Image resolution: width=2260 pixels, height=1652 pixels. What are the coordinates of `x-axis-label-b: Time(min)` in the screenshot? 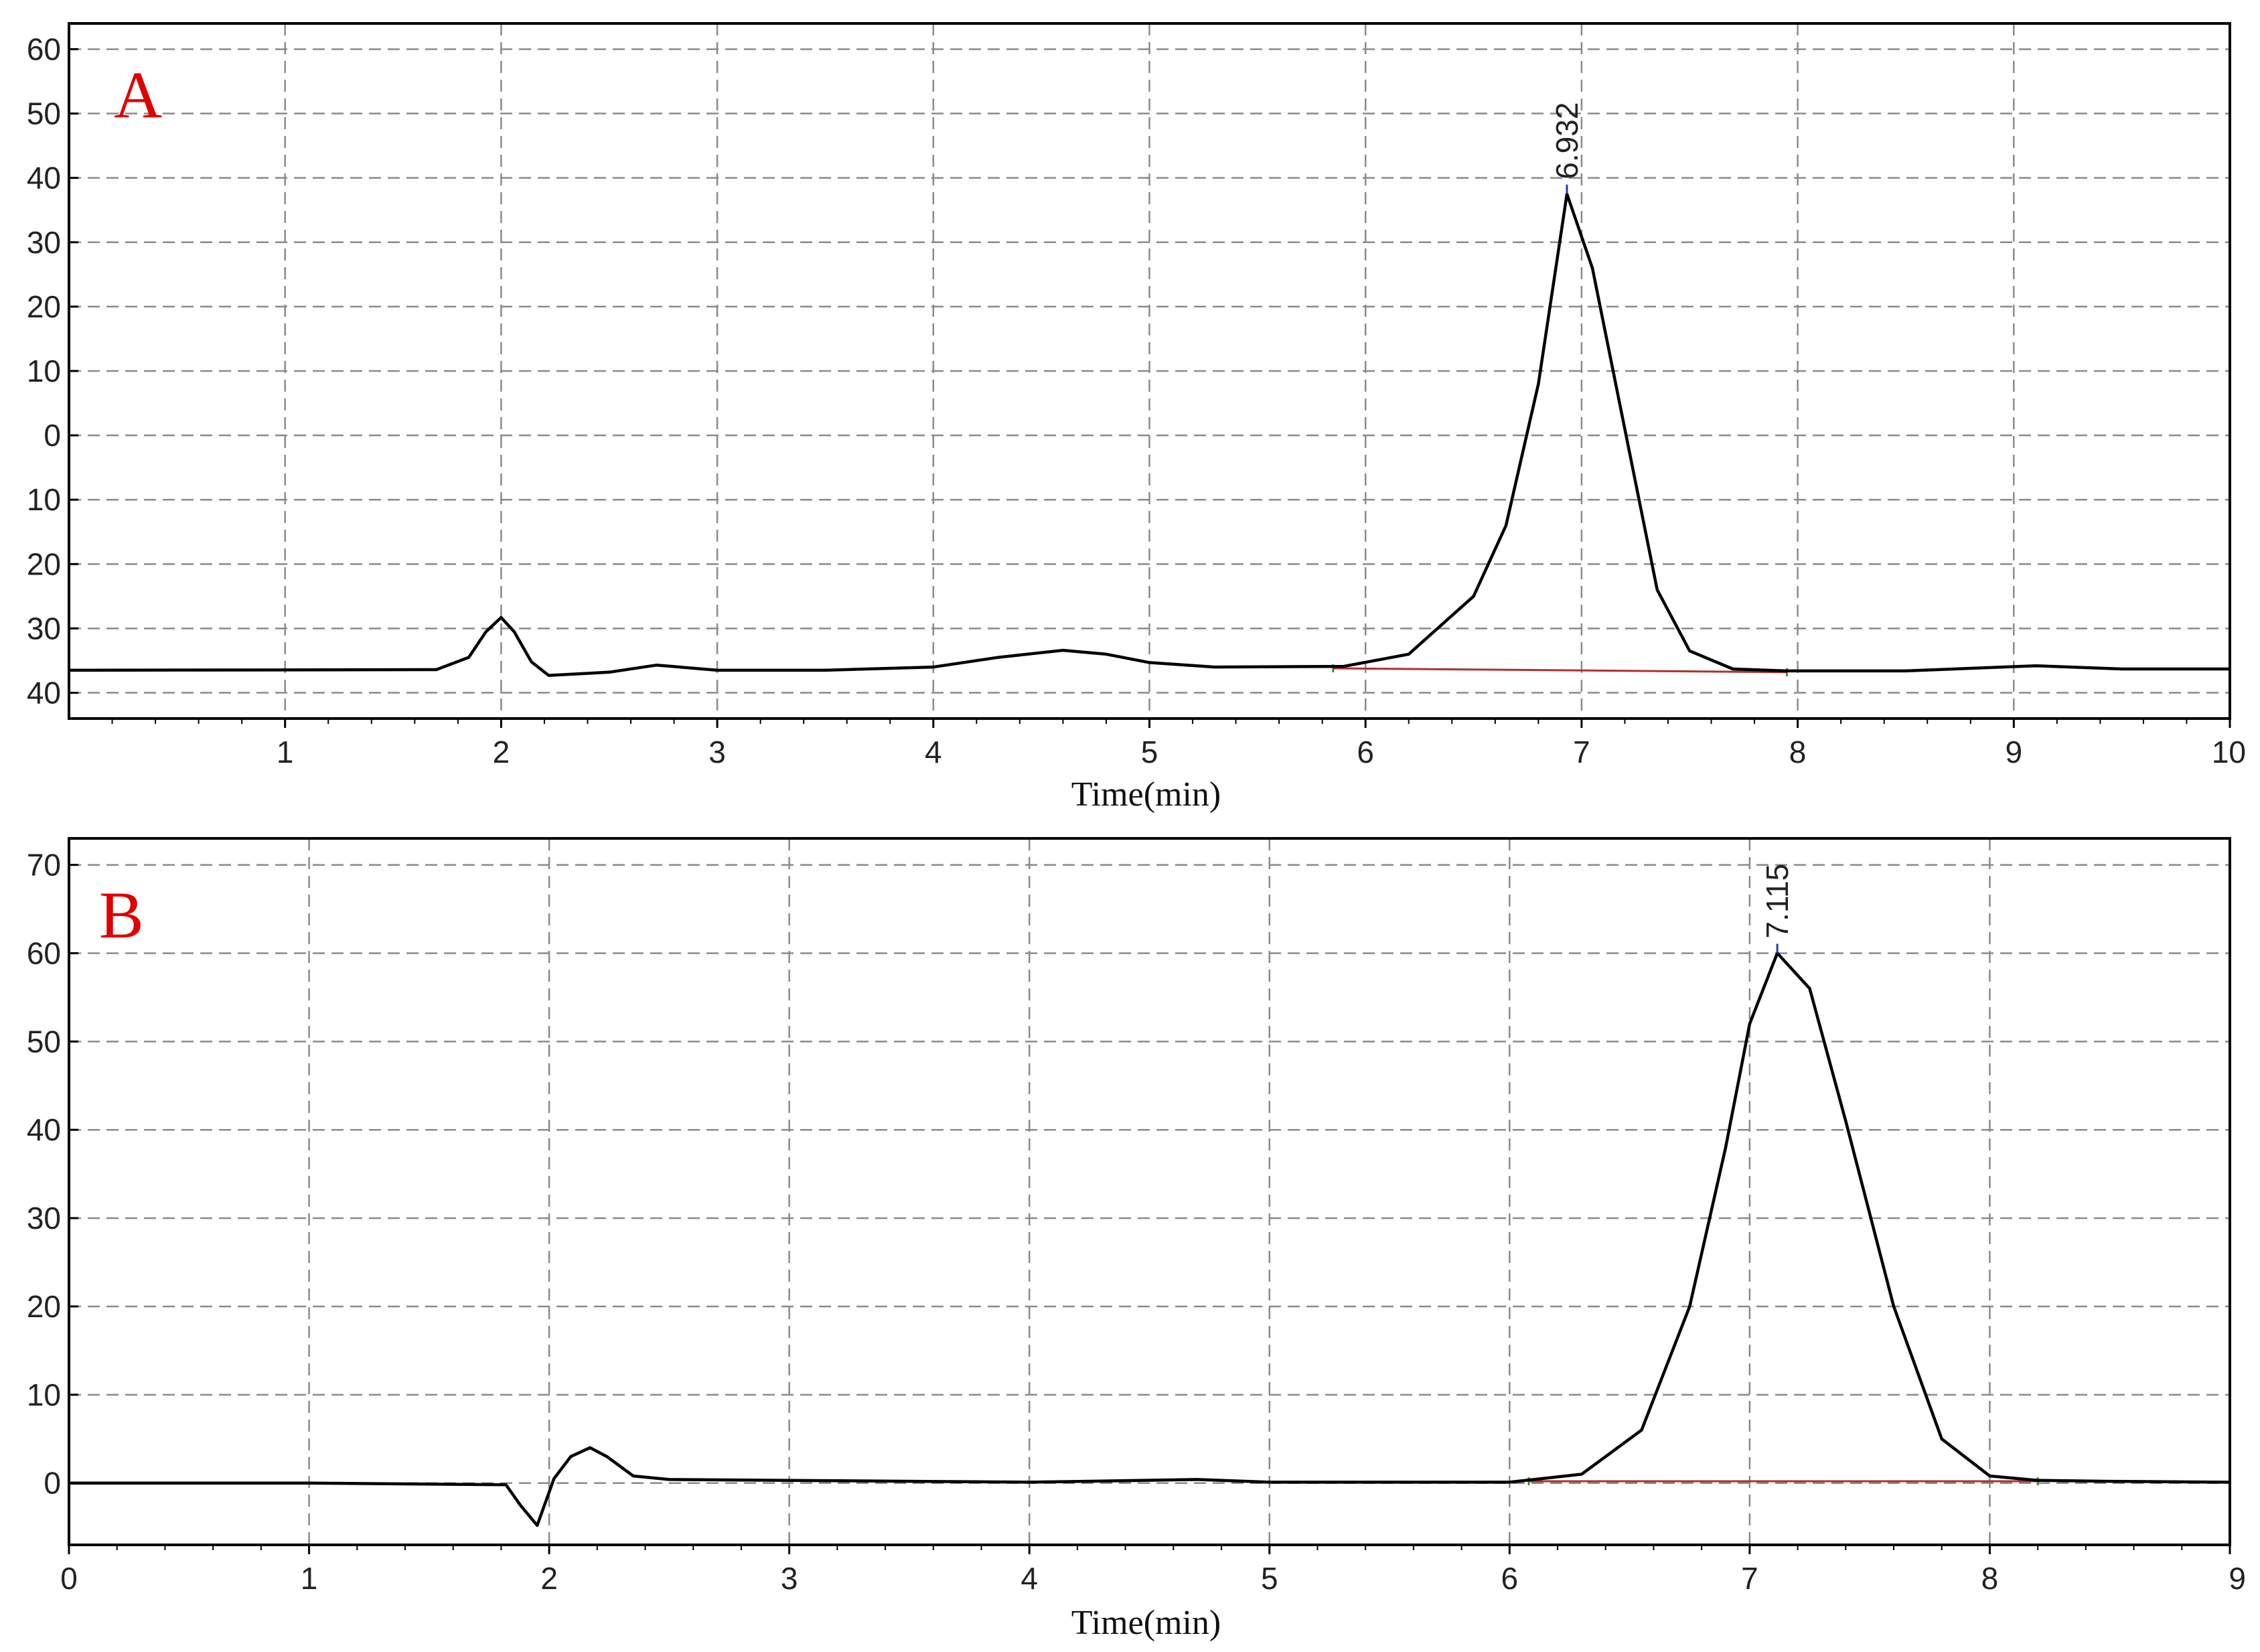 It's located at (1146, 1623).